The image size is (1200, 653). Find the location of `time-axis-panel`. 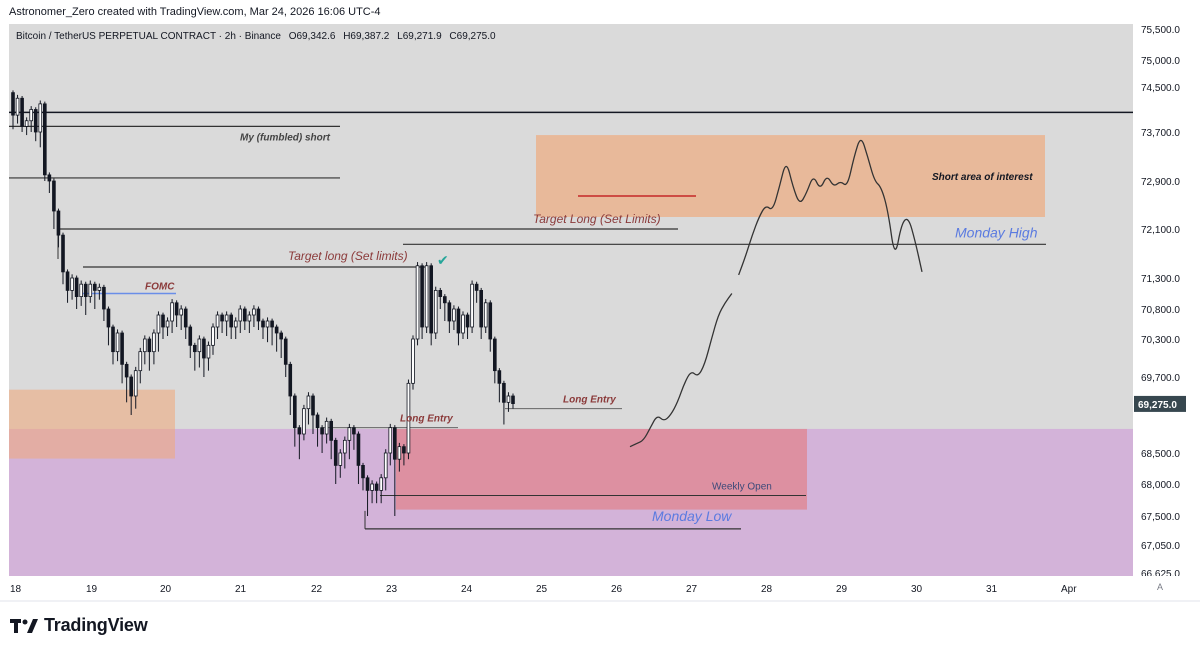

time-axis-panel is located at coordinates (600, 588).